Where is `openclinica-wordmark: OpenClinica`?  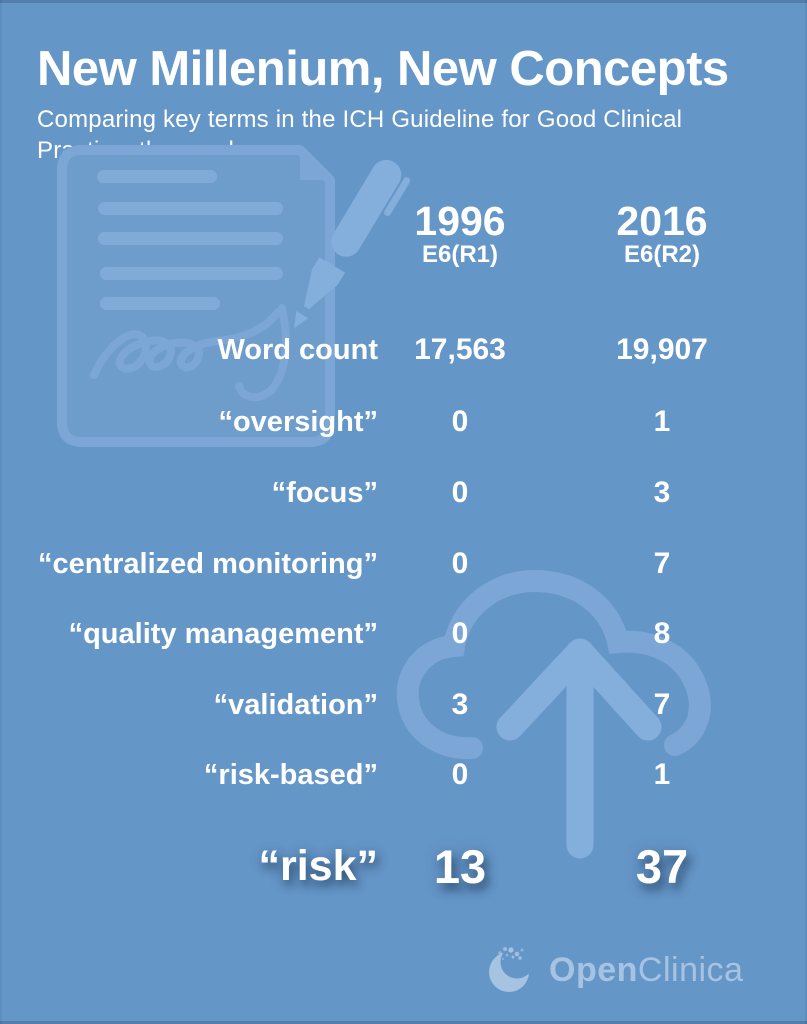
openclinica-wordmark: OpenClinica is located at coordinates (646, 970).